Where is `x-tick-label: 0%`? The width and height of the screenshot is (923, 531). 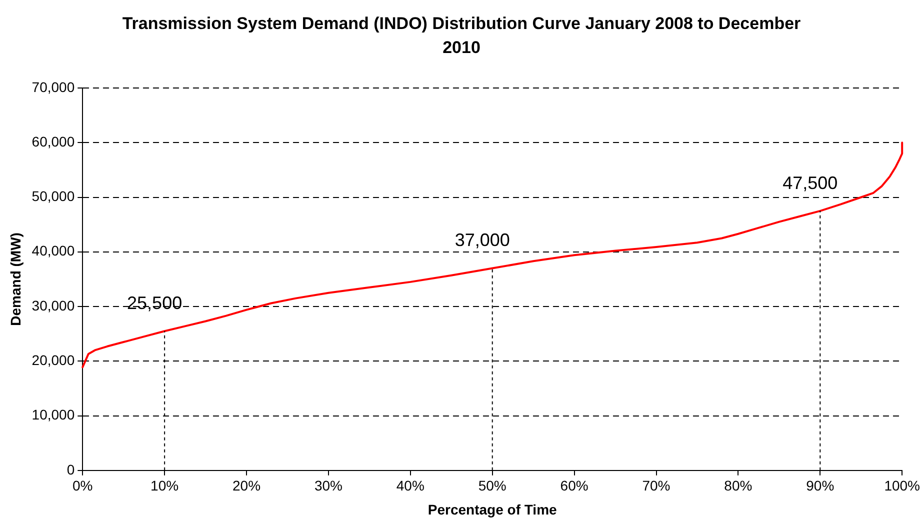 x-tick-label: 0% is located at coordinates (82, 486).